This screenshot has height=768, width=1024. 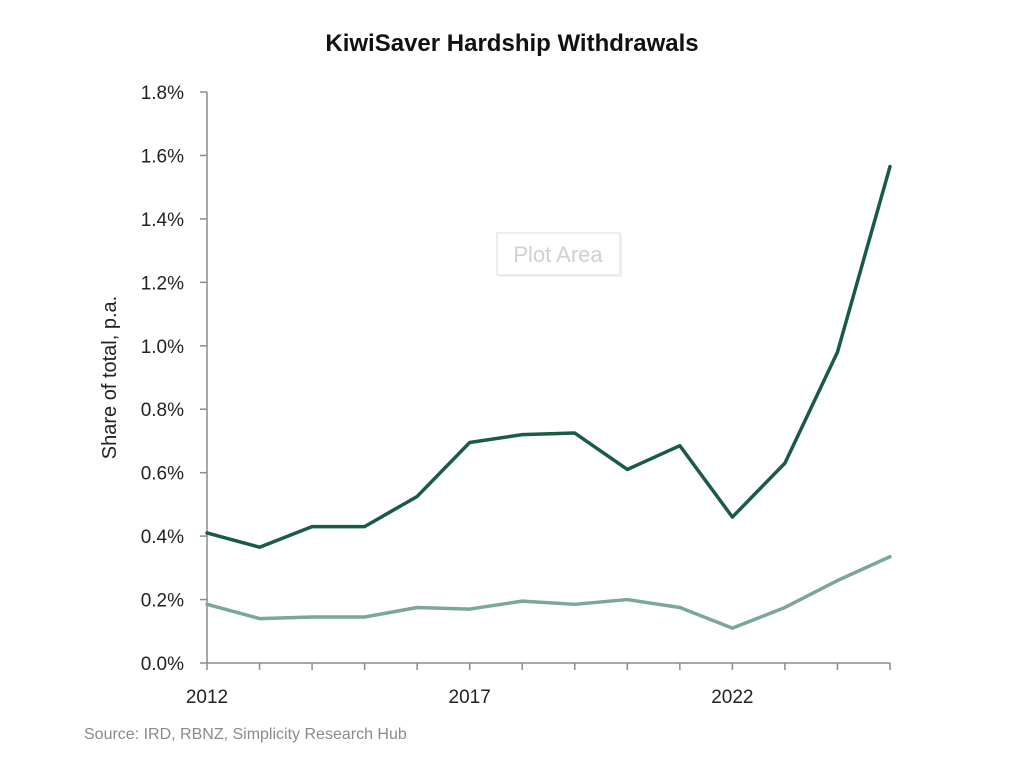 What do you see at coordinates (162, 283) in the screenshot?
I see `y-tick-label: 1.2%` at bounding box center [162, 283].